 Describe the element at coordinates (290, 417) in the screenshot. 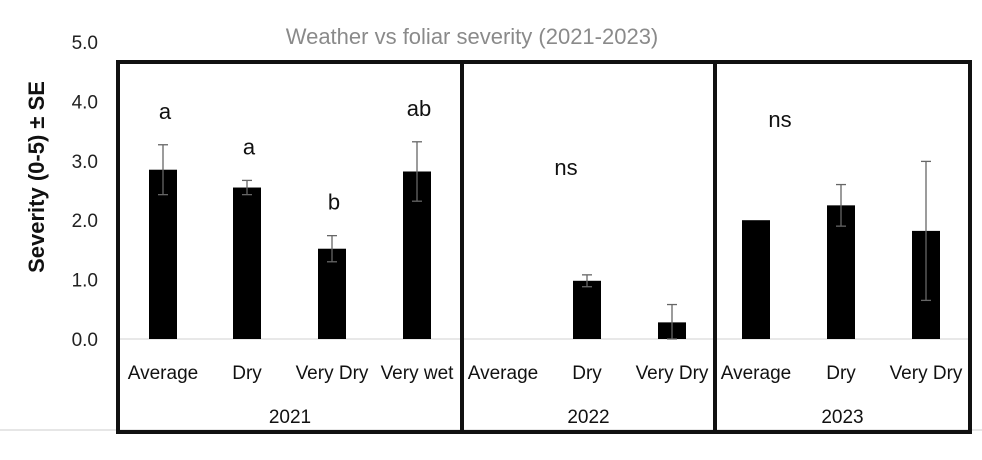

I see `year-label: 2021` at that location.